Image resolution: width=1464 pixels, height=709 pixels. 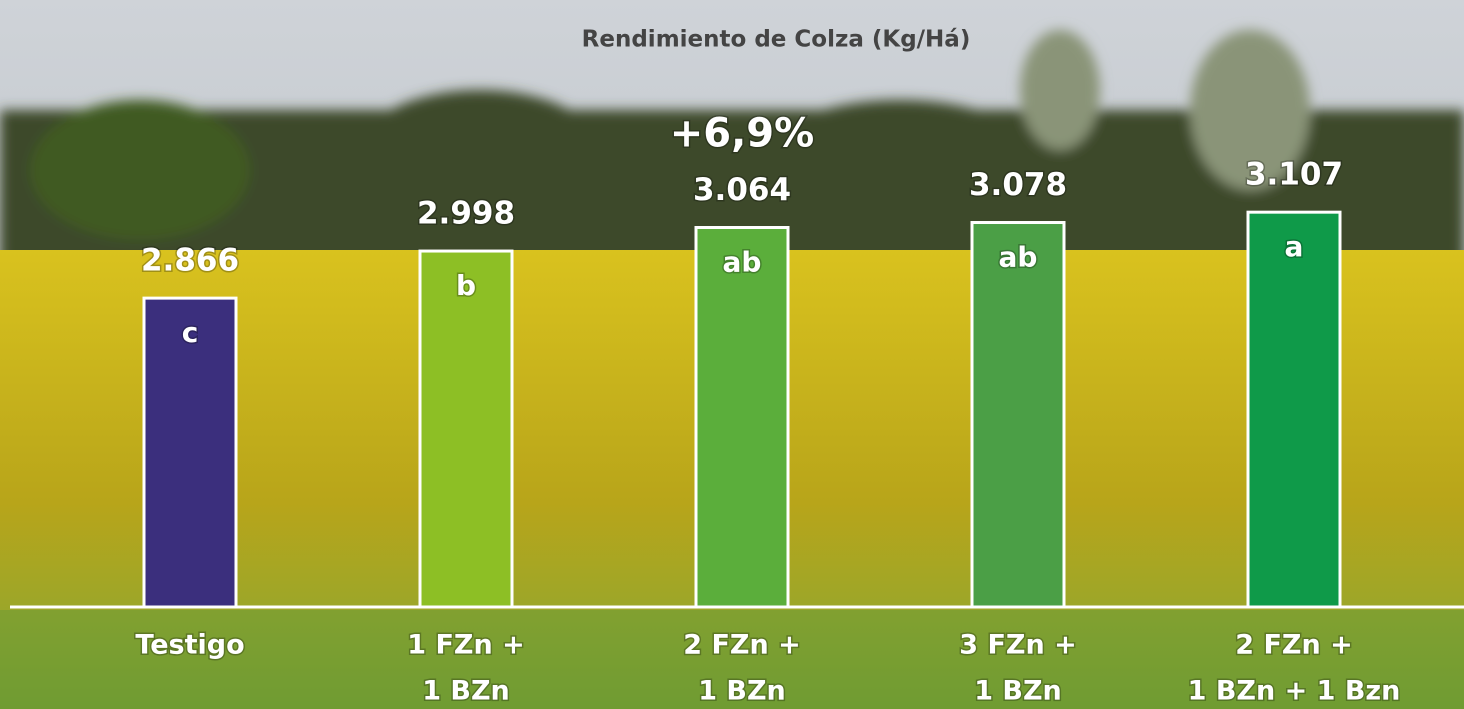 What do you see at coordinates (1294, 691) in the screenshot?
I see `x-tick-label: 1 BZn + 1 Bzn` at bounding box center [1294, 691].